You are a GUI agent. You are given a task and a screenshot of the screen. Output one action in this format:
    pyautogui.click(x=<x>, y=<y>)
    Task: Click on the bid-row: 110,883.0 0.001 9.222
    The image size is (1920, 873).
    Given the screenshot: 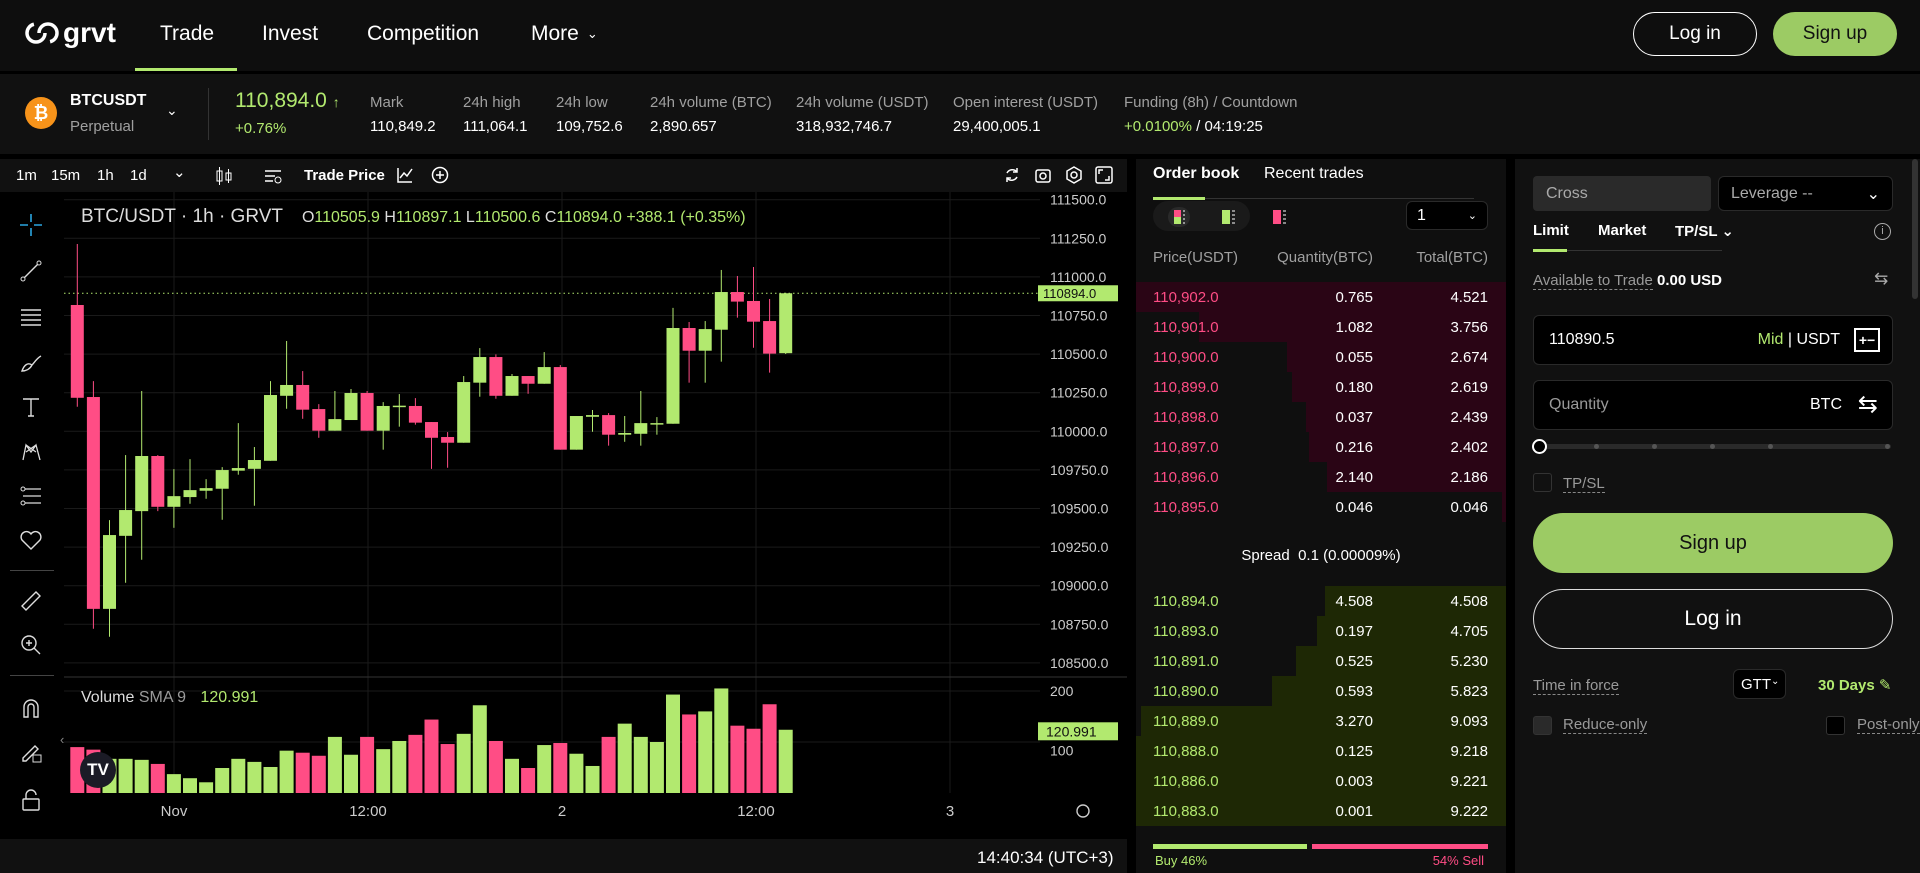 What is the action you would take?
    pyautogui.click(x=1321, y=811)
    